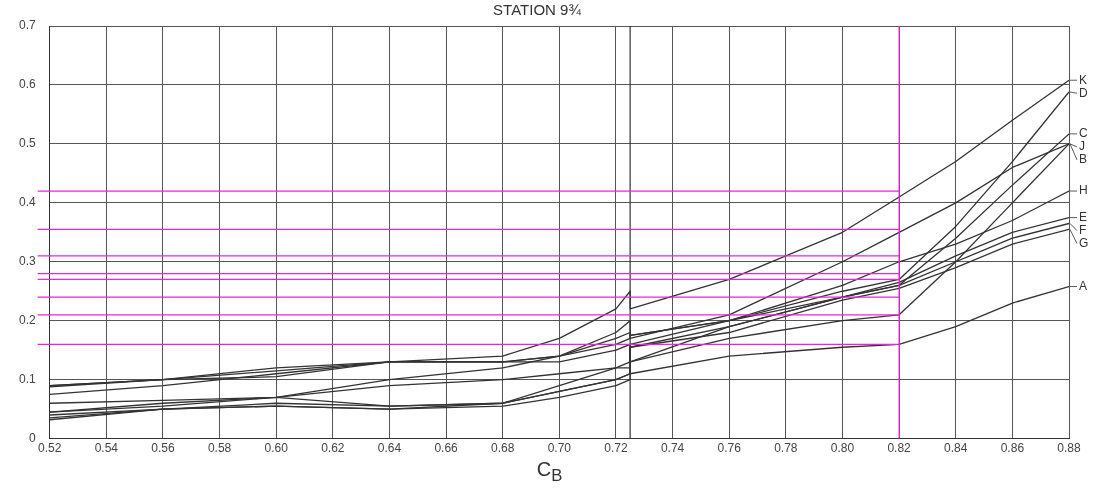 This screenshot has height=491, width=1099. I want to click on y-tick-label: 0.4, so click(27, 202).